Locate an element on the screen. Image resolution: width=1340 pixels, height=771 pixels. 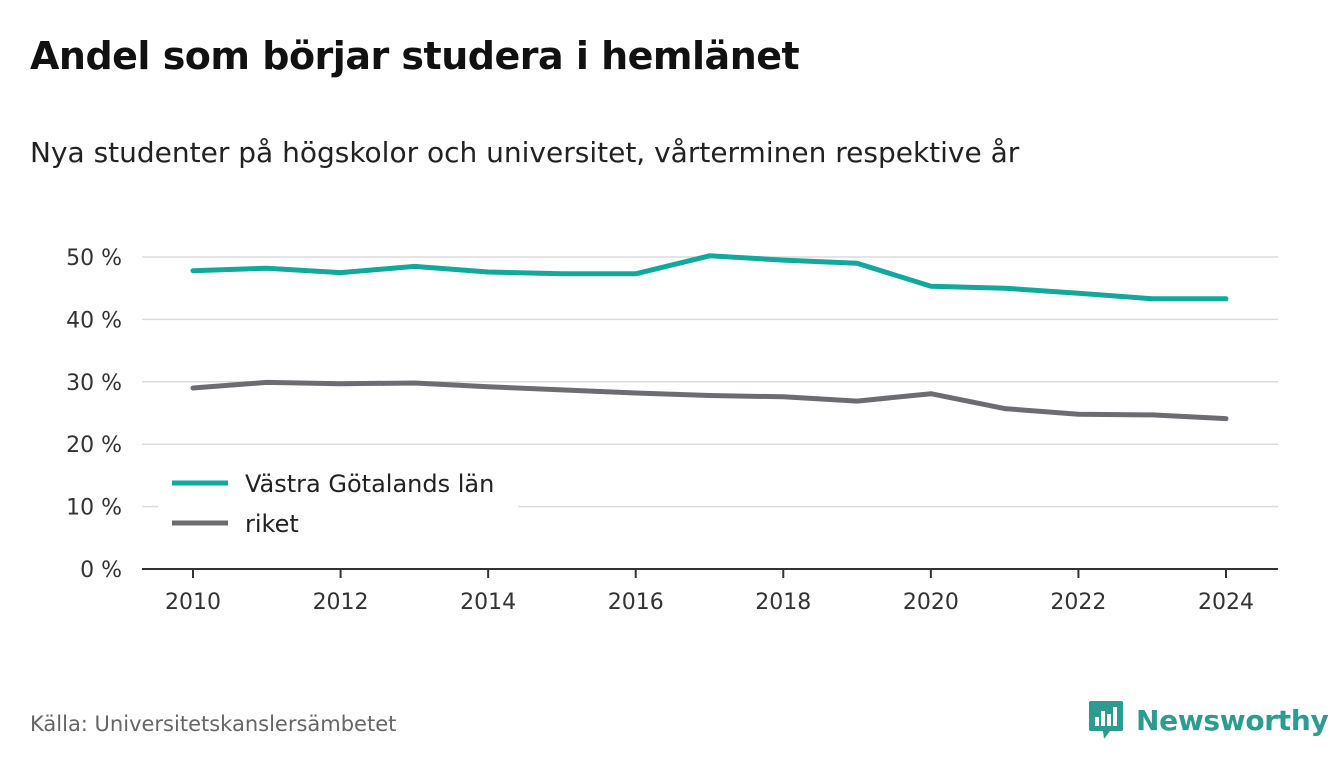
y-tick-label: 10 % is located at coordinates (94, 508).